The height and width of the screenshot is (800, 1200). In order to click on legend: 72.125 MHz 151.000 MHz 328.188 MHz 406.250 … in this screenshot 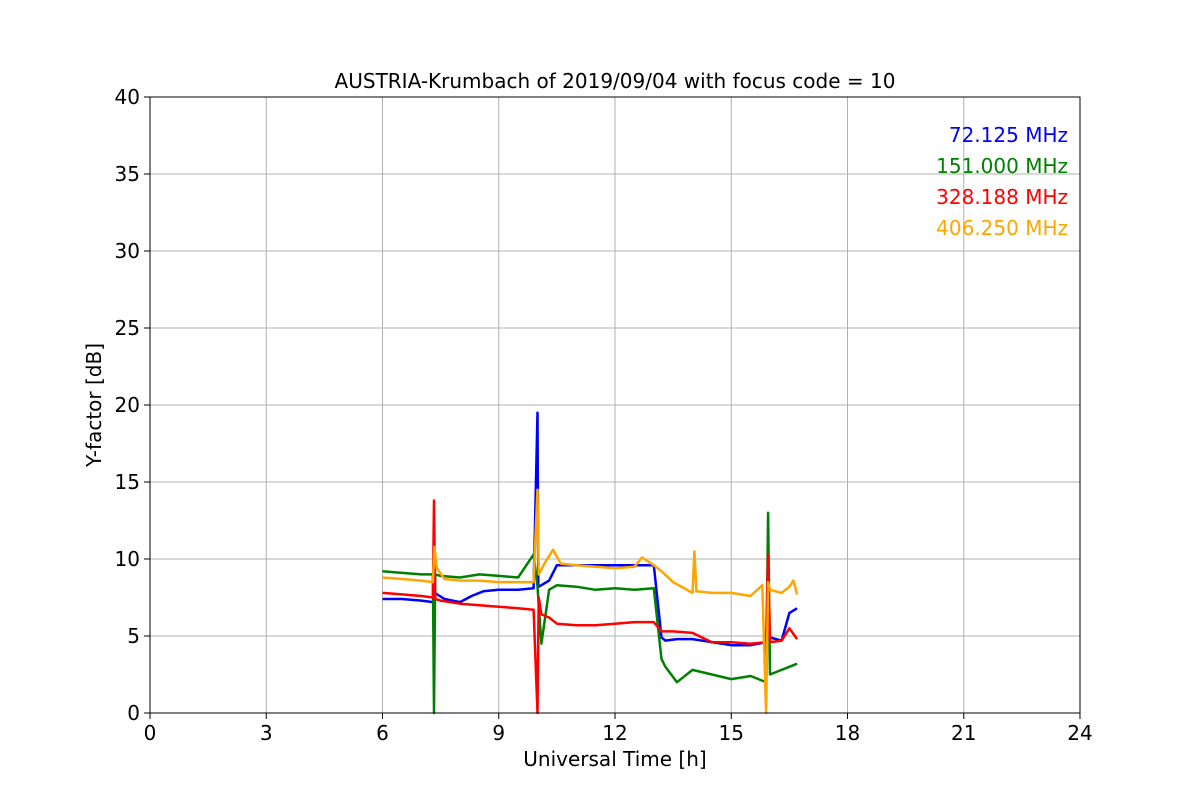, I will do `click(1002, 181)`.